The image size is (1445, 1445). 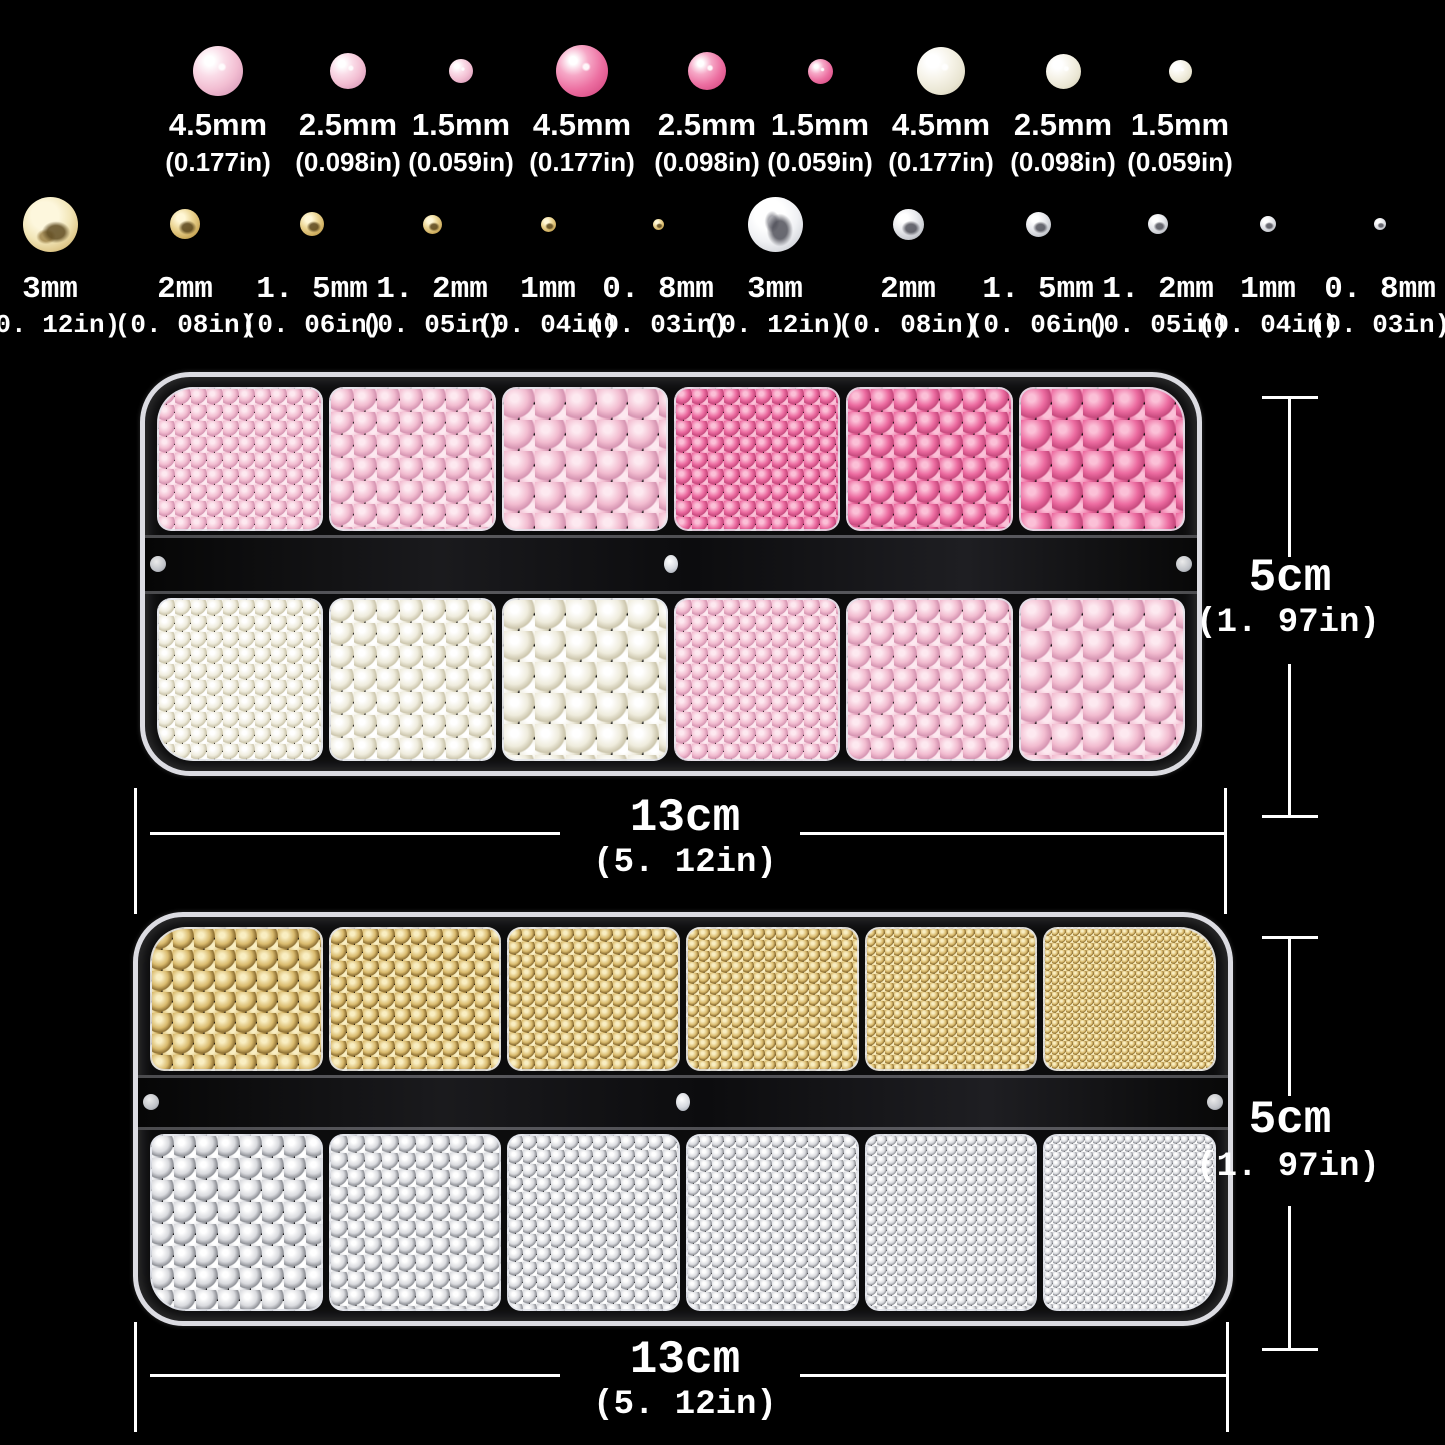 What do you see at coordinates (415, 1222) in the screenshot?
I see `compartment-silver-2mm` at bounding box center [415, 1222].